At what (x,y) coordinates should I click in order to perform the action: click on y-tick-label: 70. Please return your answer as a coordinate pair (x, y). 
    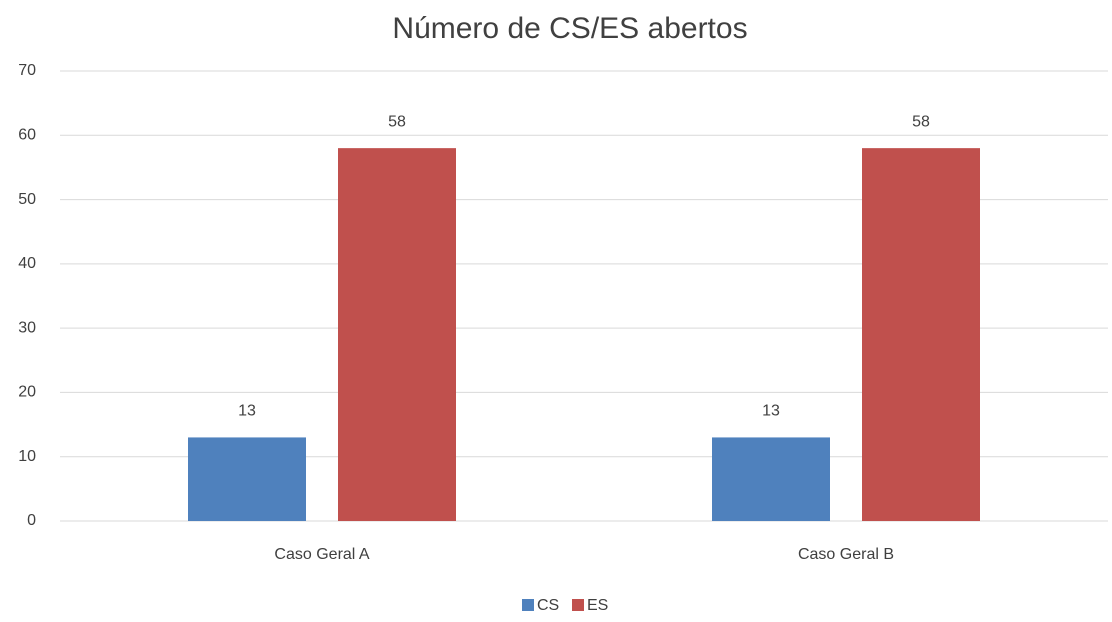
    Looking at the image, I should click on (27, 70).